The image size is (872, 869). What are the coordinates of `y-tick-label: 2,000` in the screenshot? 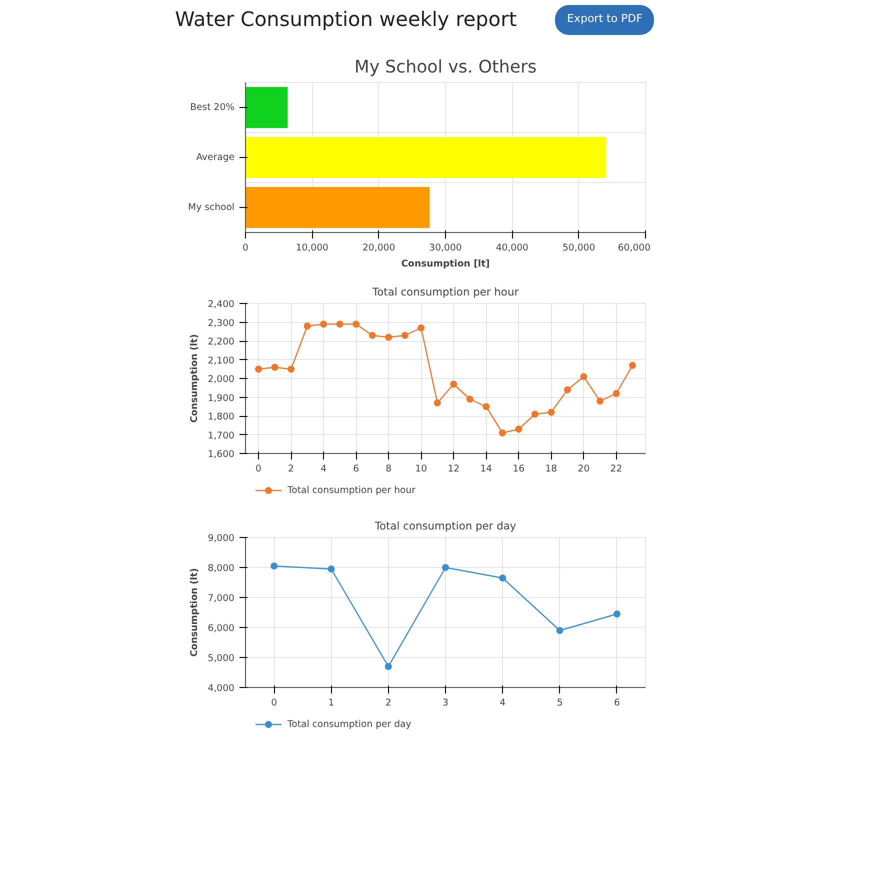 It's located at (221, 379).